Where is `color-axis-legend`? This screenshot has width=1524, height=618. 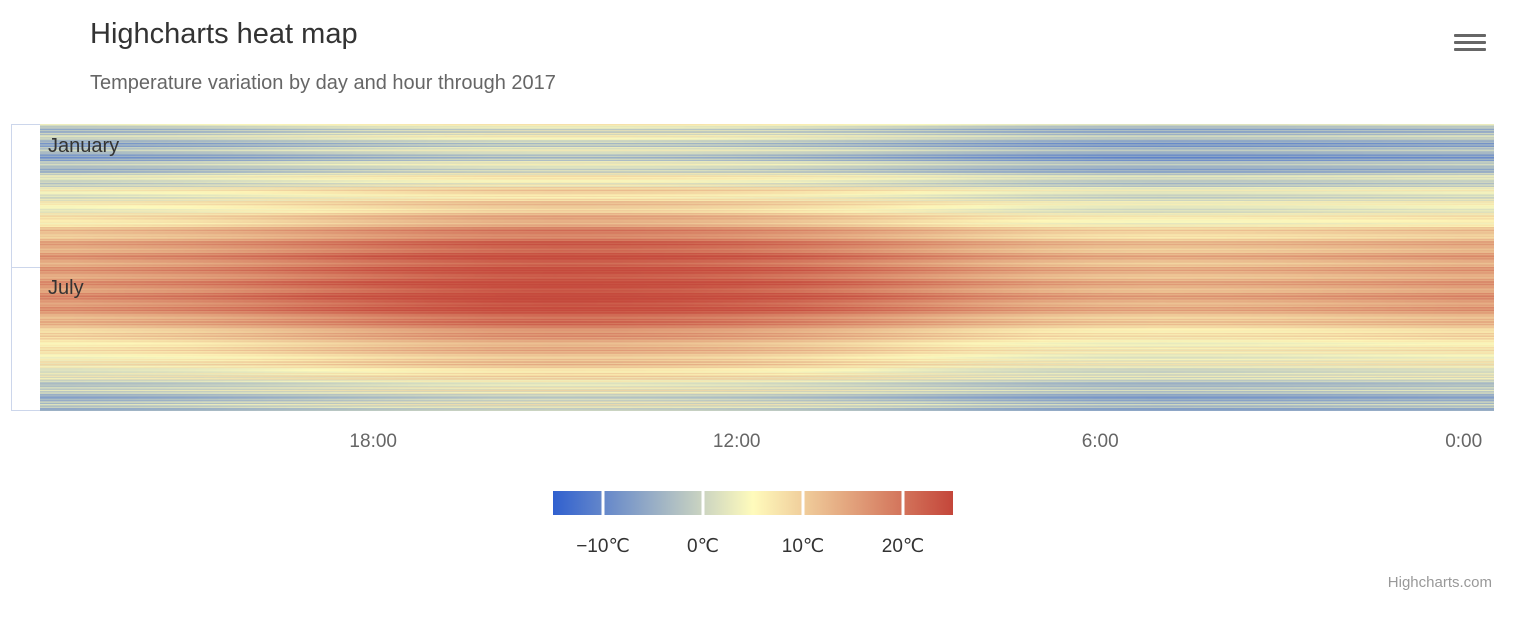
color-axis-legend is located at coordinates (753, 503).